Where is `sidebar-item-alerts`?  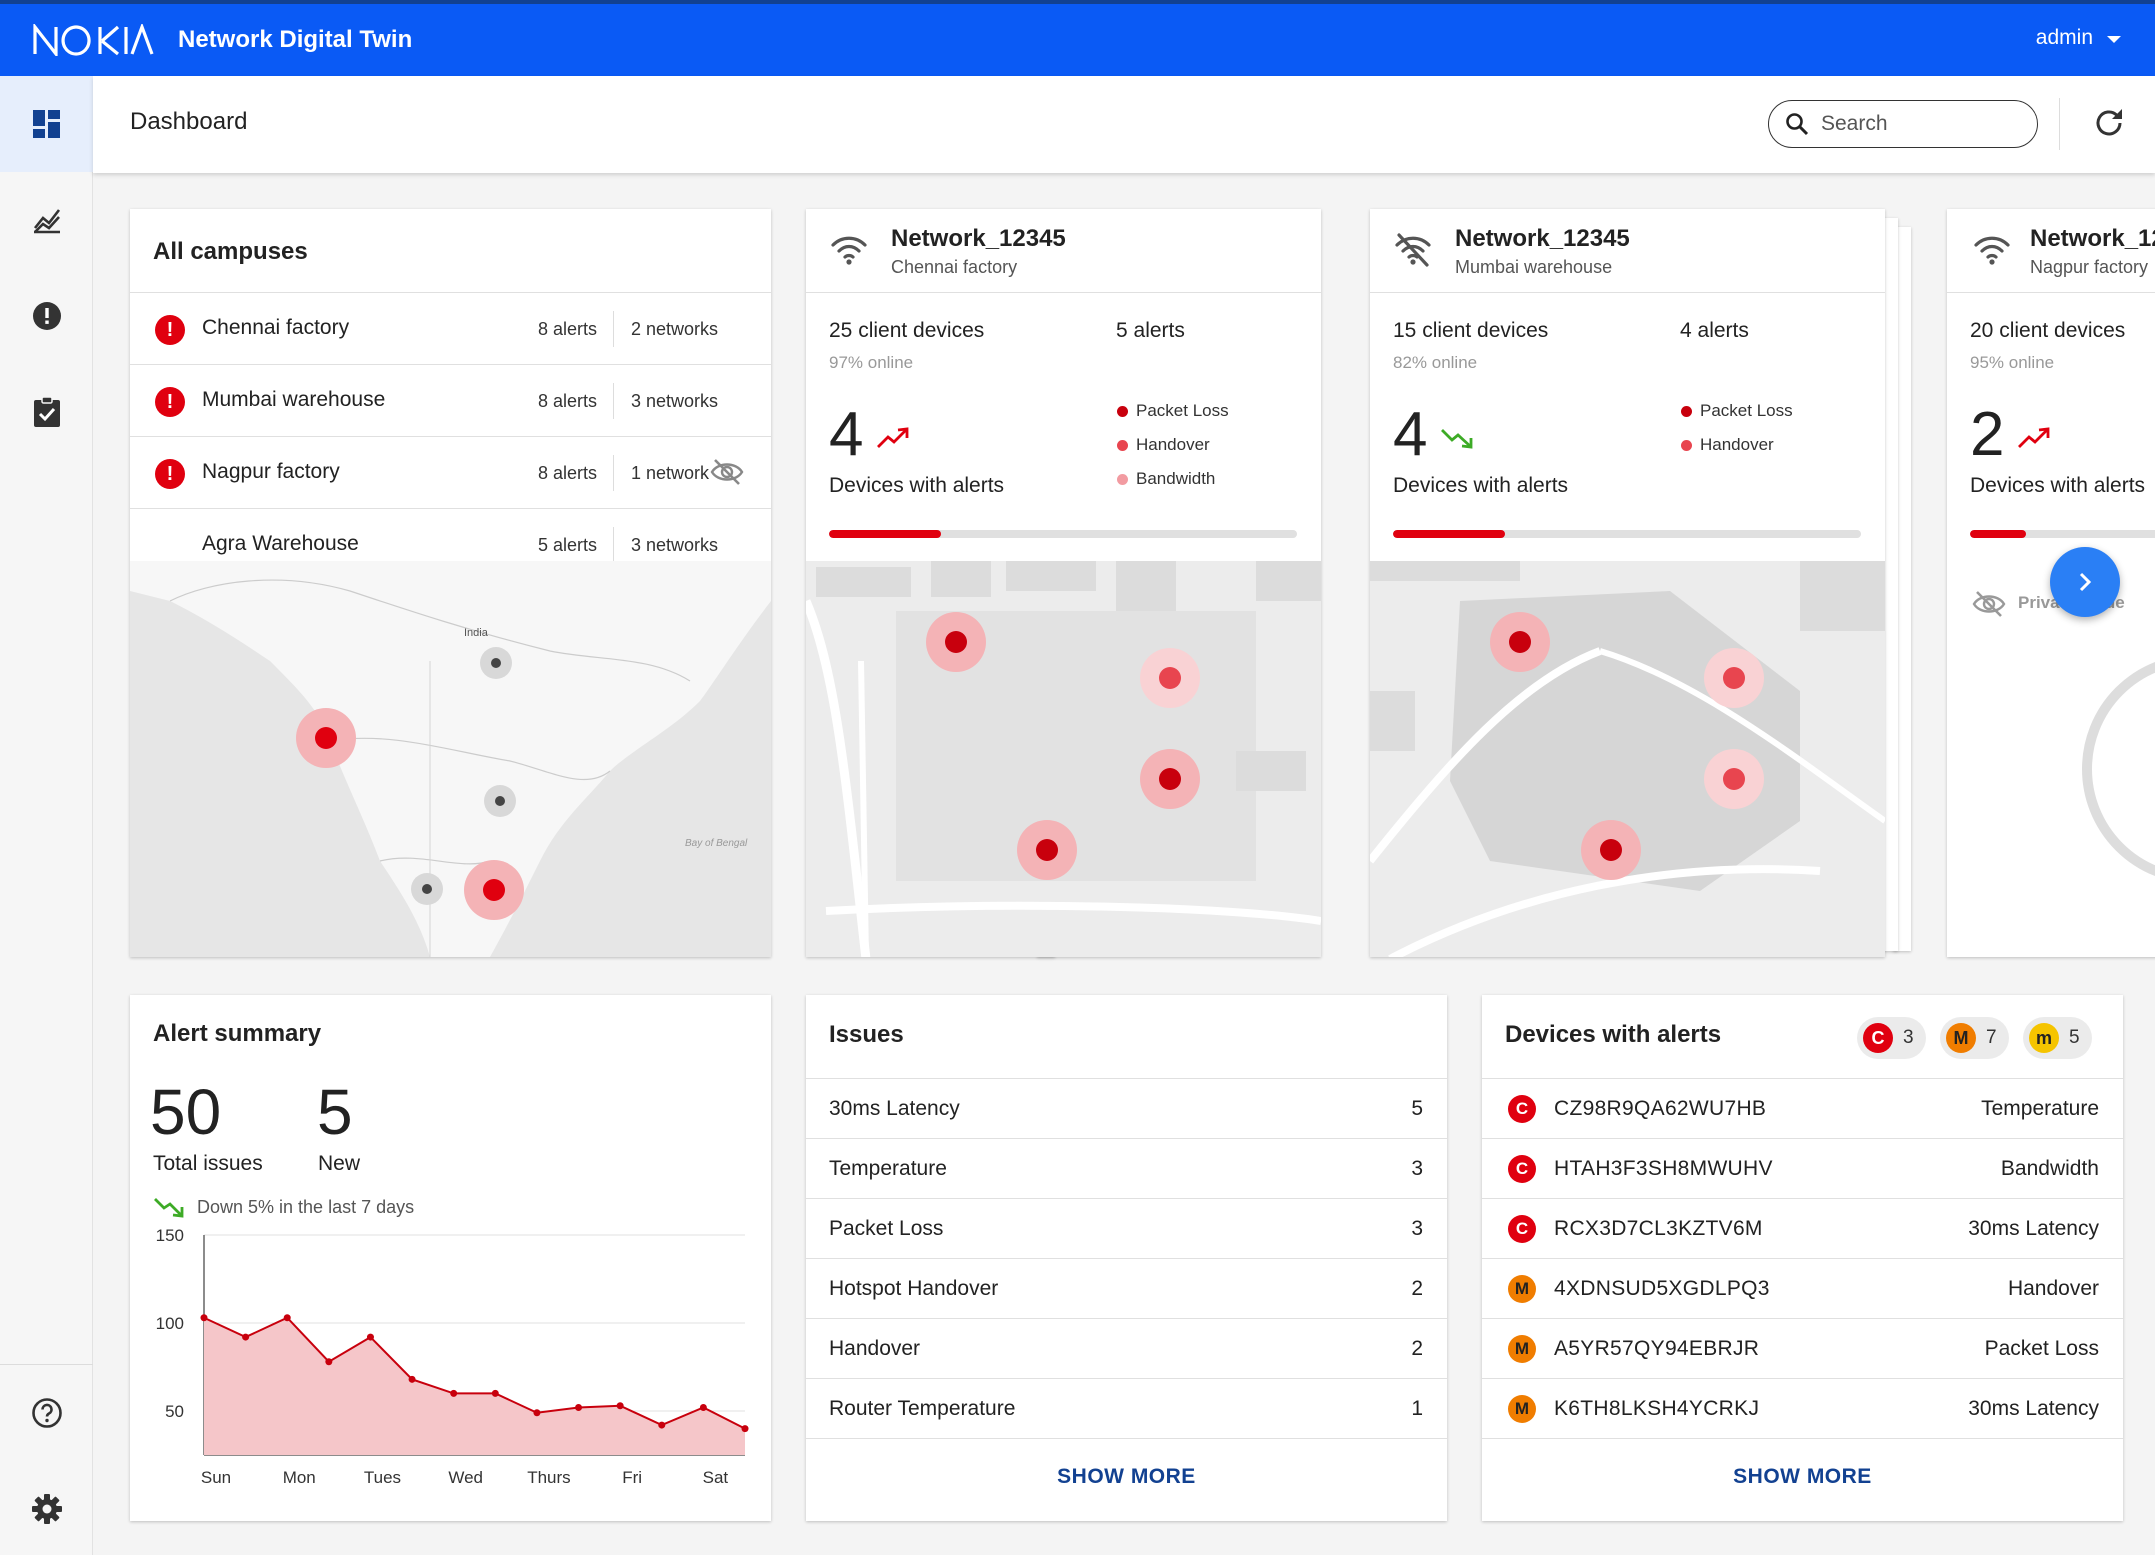
sidebar-item-alerts is located at coordinates (46, 316).